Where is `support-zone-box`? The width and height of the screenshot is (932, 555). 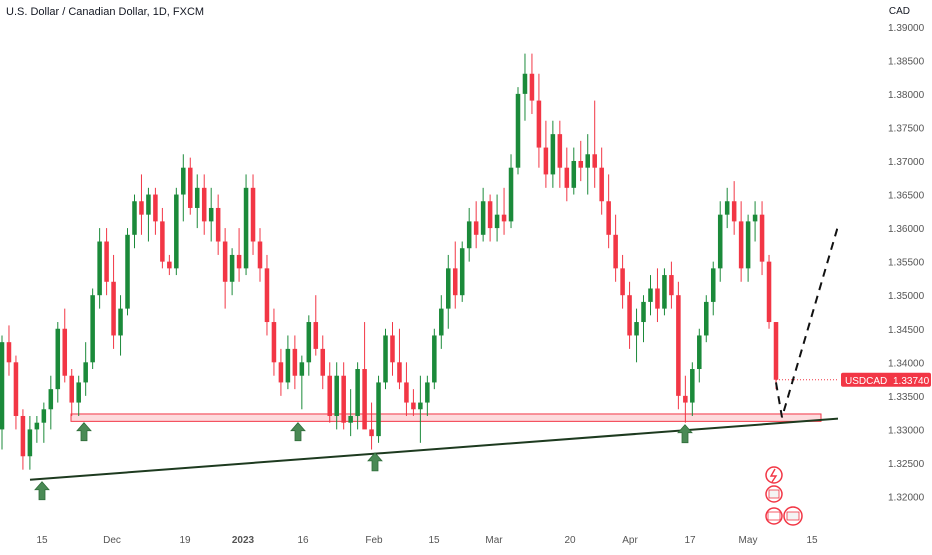 support-zone-box is located at coordinates (446, 417).